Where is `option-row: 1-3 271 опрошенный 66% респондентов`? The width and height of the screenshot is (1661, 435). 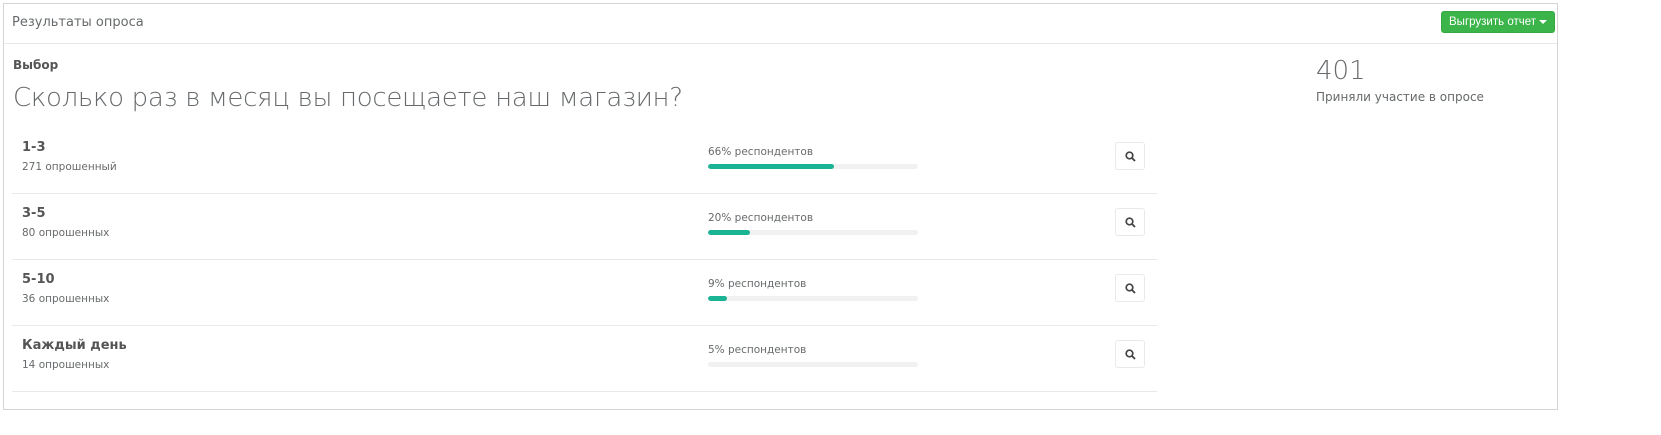 option-row: 1-3 271 опрошенный 66% респондентов is located at coordinates (584, 161).